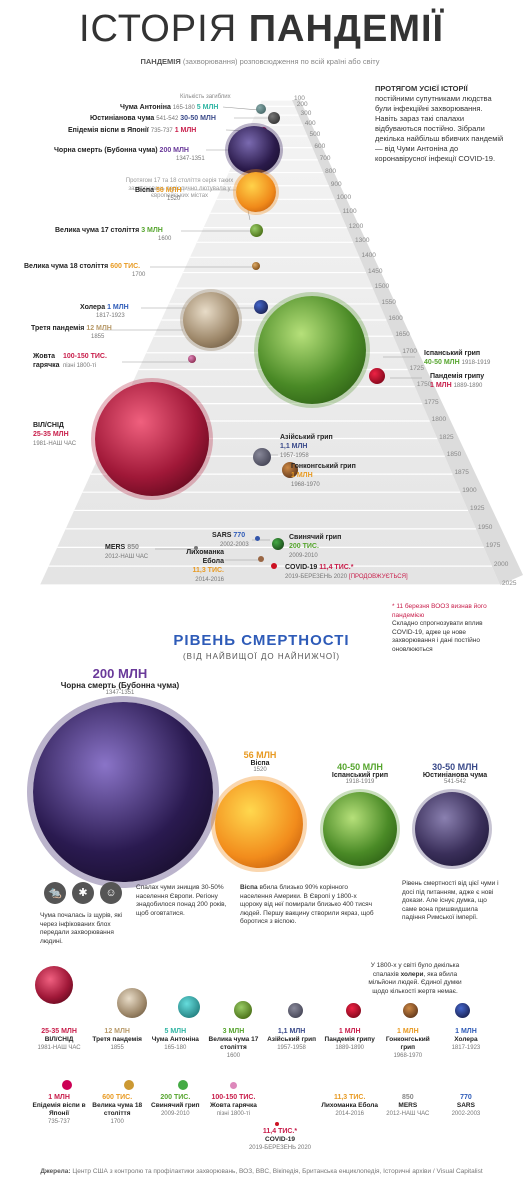  What do you see at coordinates (261, 109) in the screenshot?
I see `antonine-virus-icon` at bounding box center [261, 109].